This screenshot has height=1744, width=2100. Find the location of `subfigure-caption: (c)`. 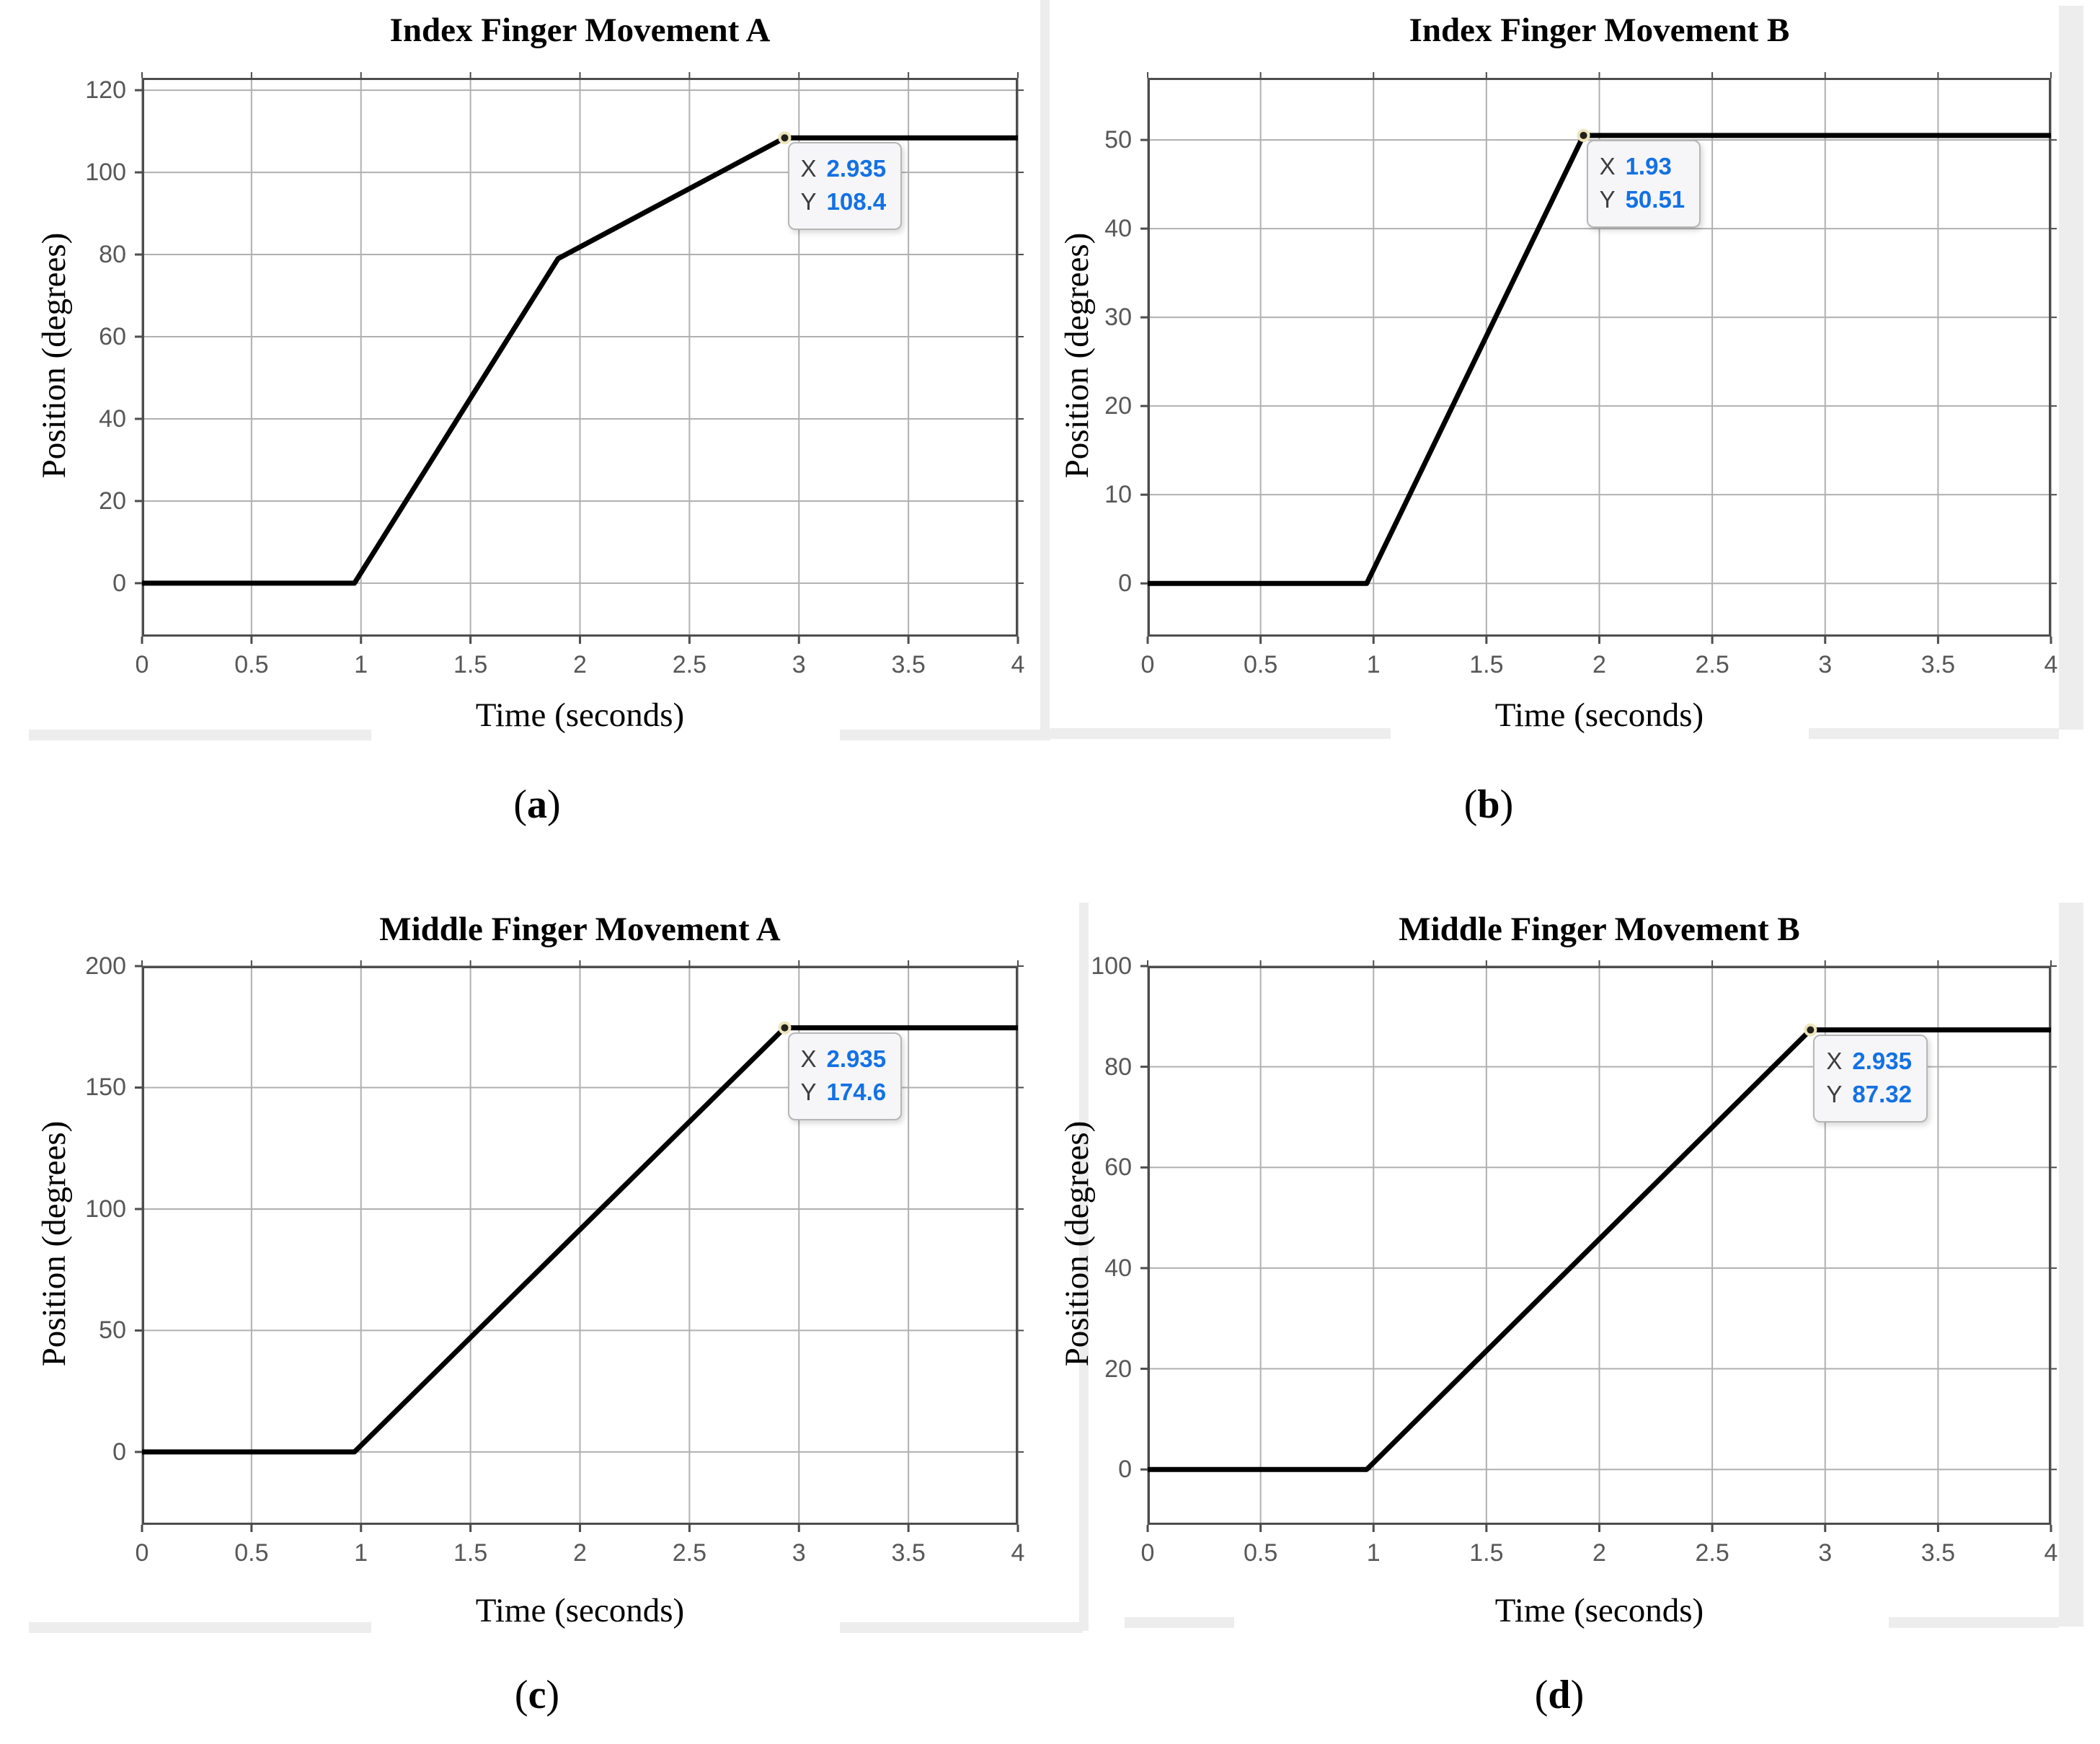

subfigure-caption: (c) is located at coordinates (537, 1695).